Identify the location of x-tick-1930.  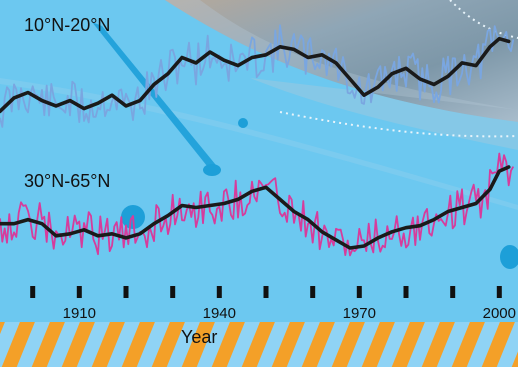
(173, 292).